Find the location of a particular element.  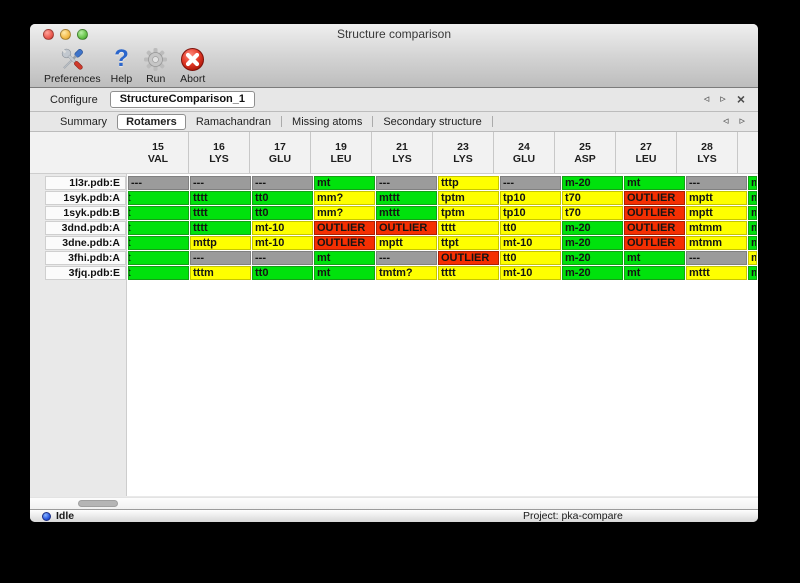

scrollbar-thumb is located at coordinates (98, 503).